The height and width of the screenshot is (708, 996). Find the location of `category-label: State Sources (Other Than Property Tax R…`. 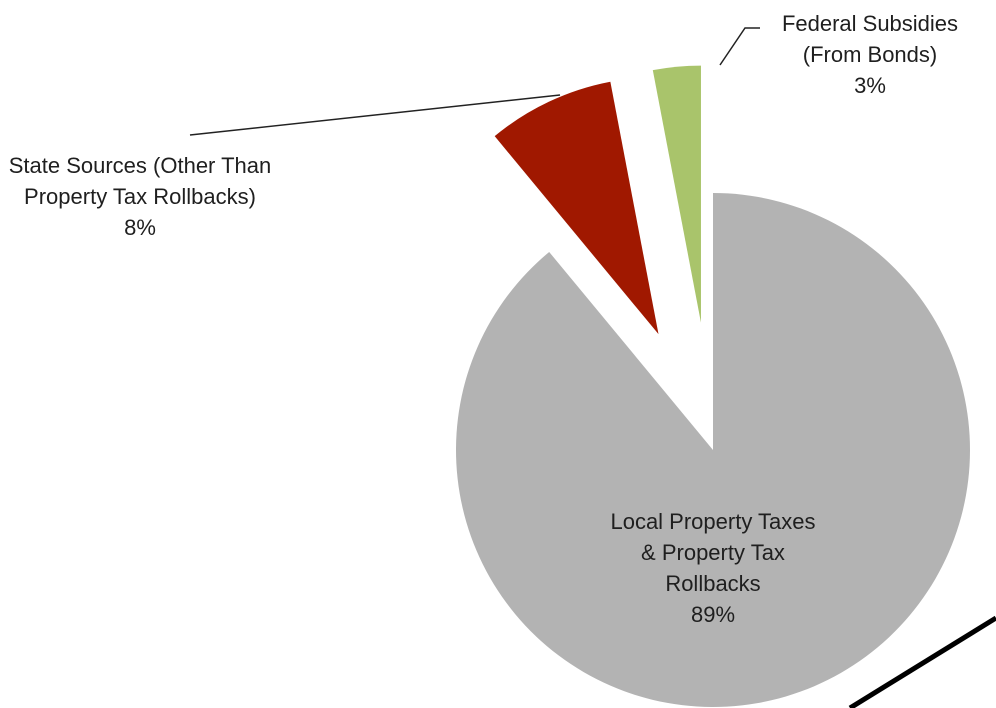

category-label: State Sources (Other Than Property Tax R… is located at coordinates (140, 181).